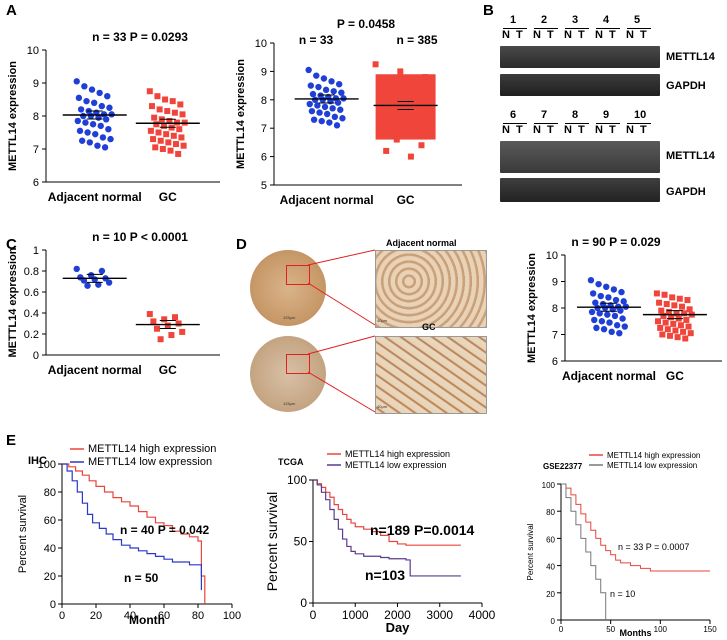 The height and width of the screenshot is (640, 727). What do you see at coordinates (549, 485) in the screenshot?
I see `km-e3-ytick-label: 100` at bounding box center [549, 485].